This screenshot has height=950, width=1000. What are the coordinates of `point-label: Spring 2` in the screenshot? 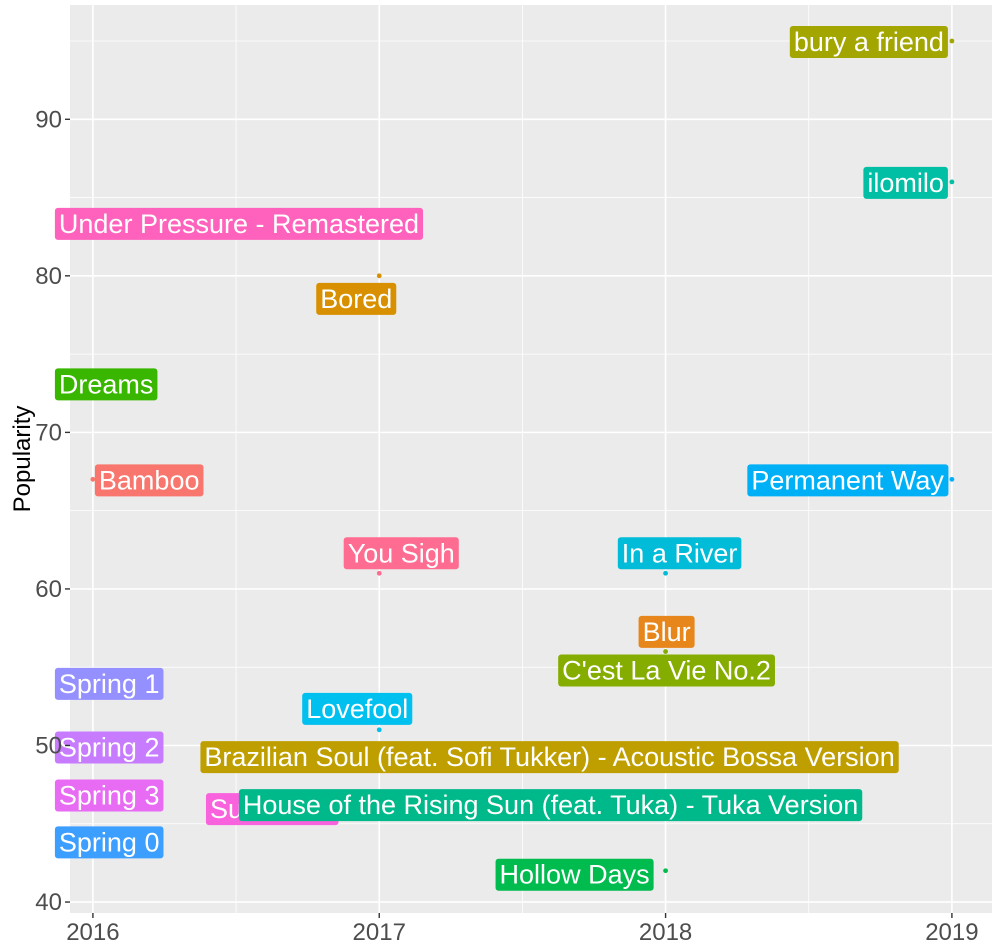 It's located at (109, 747).